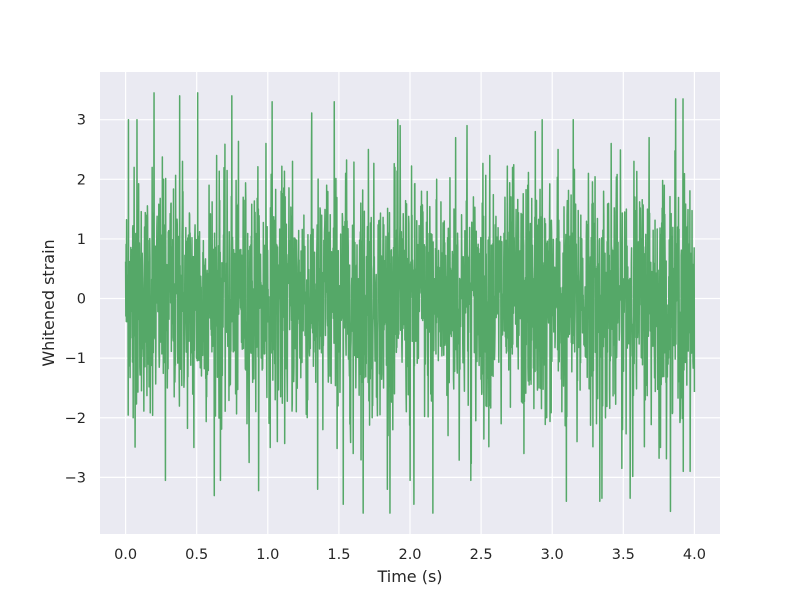 The image size is (800, 600). Describe the element at coordinates (81, 121) in the screenshot. I see `y-tick-label: 3` at that location.